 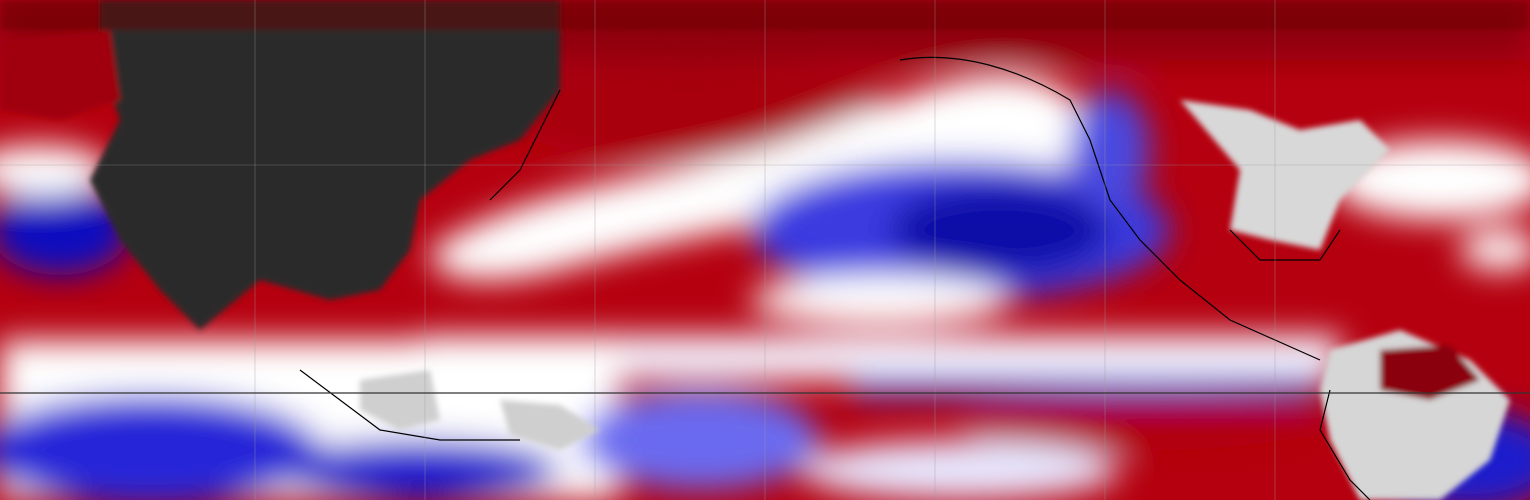 What do you see at coordinates (1085, 388) in the screenshot?
I see `equatorial-blue` at bounding box center [1085, 388].